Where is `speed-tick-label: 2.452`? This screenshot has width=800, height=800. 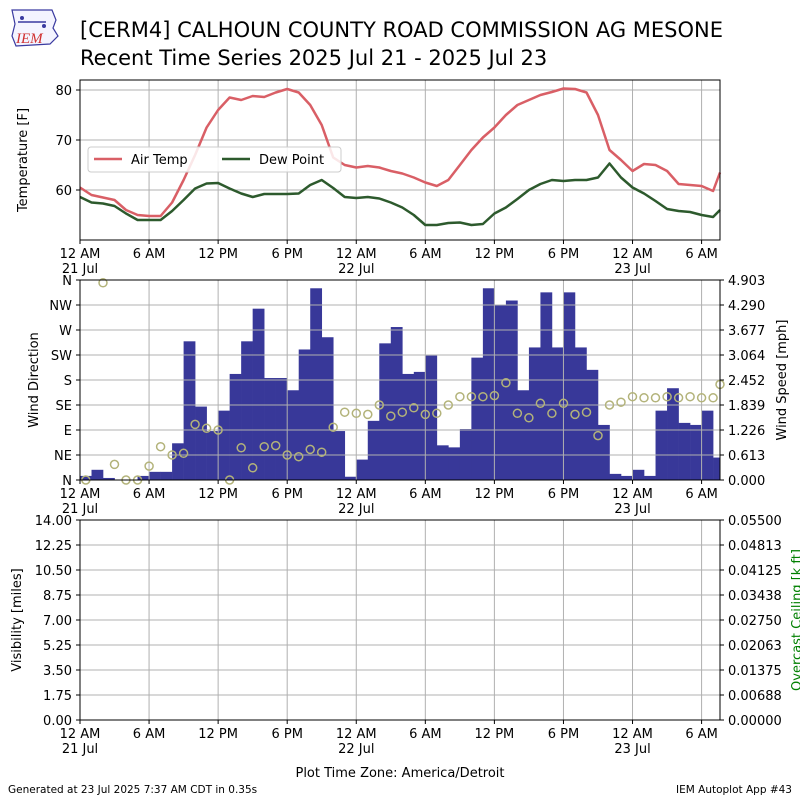
speed-tick-label: 2.452 is located at coordinates (746, 381).